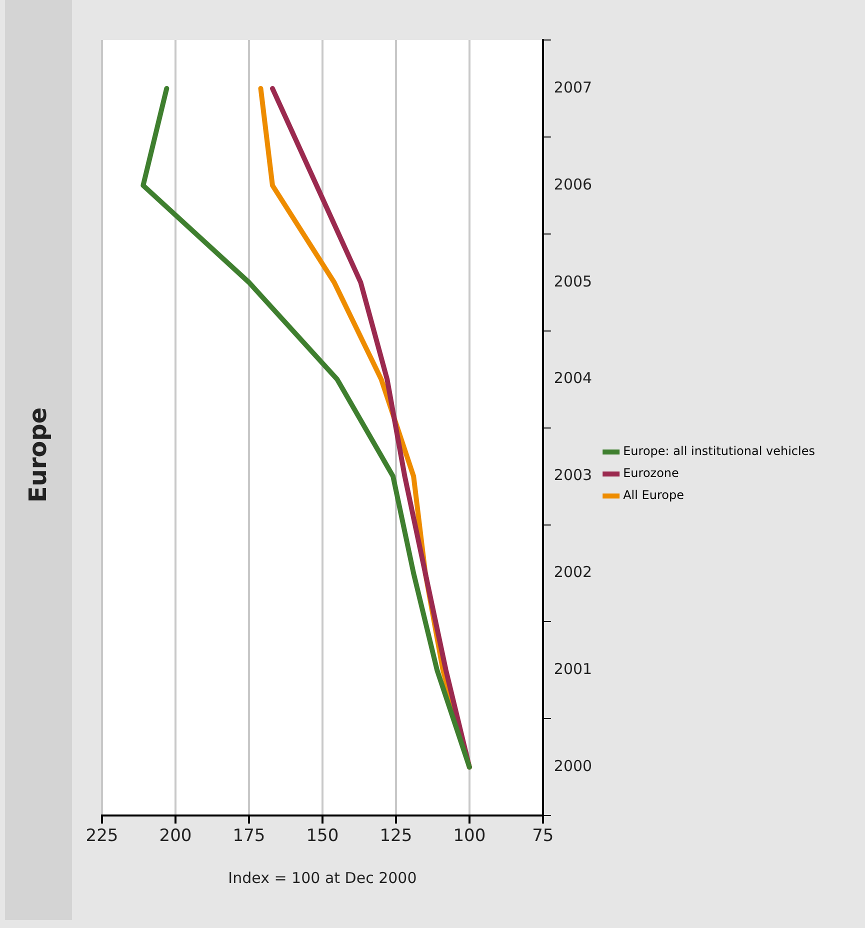 The width and height of the screenshot is (865, 928). What do you see at coordinates (249, 836) in the screenshot?
I see `x-tick-label: 175` at bounding box center [249, 836].